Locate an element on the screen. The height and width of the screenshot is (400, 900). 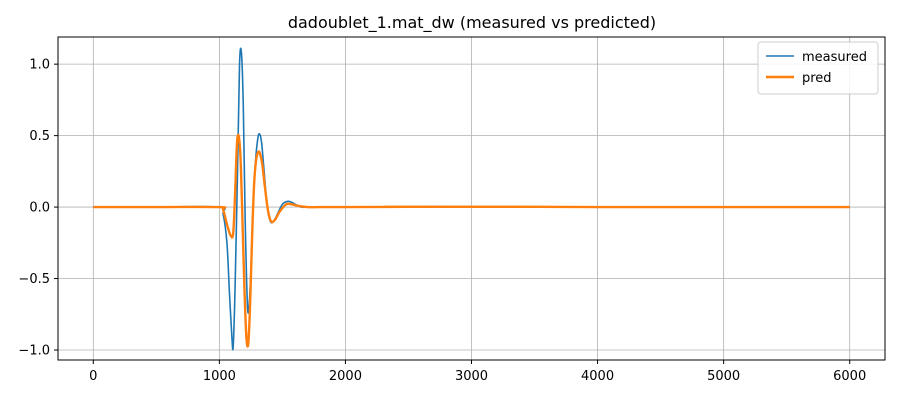
y-tick-label: 0.5 is located at coordinates (39, 136).